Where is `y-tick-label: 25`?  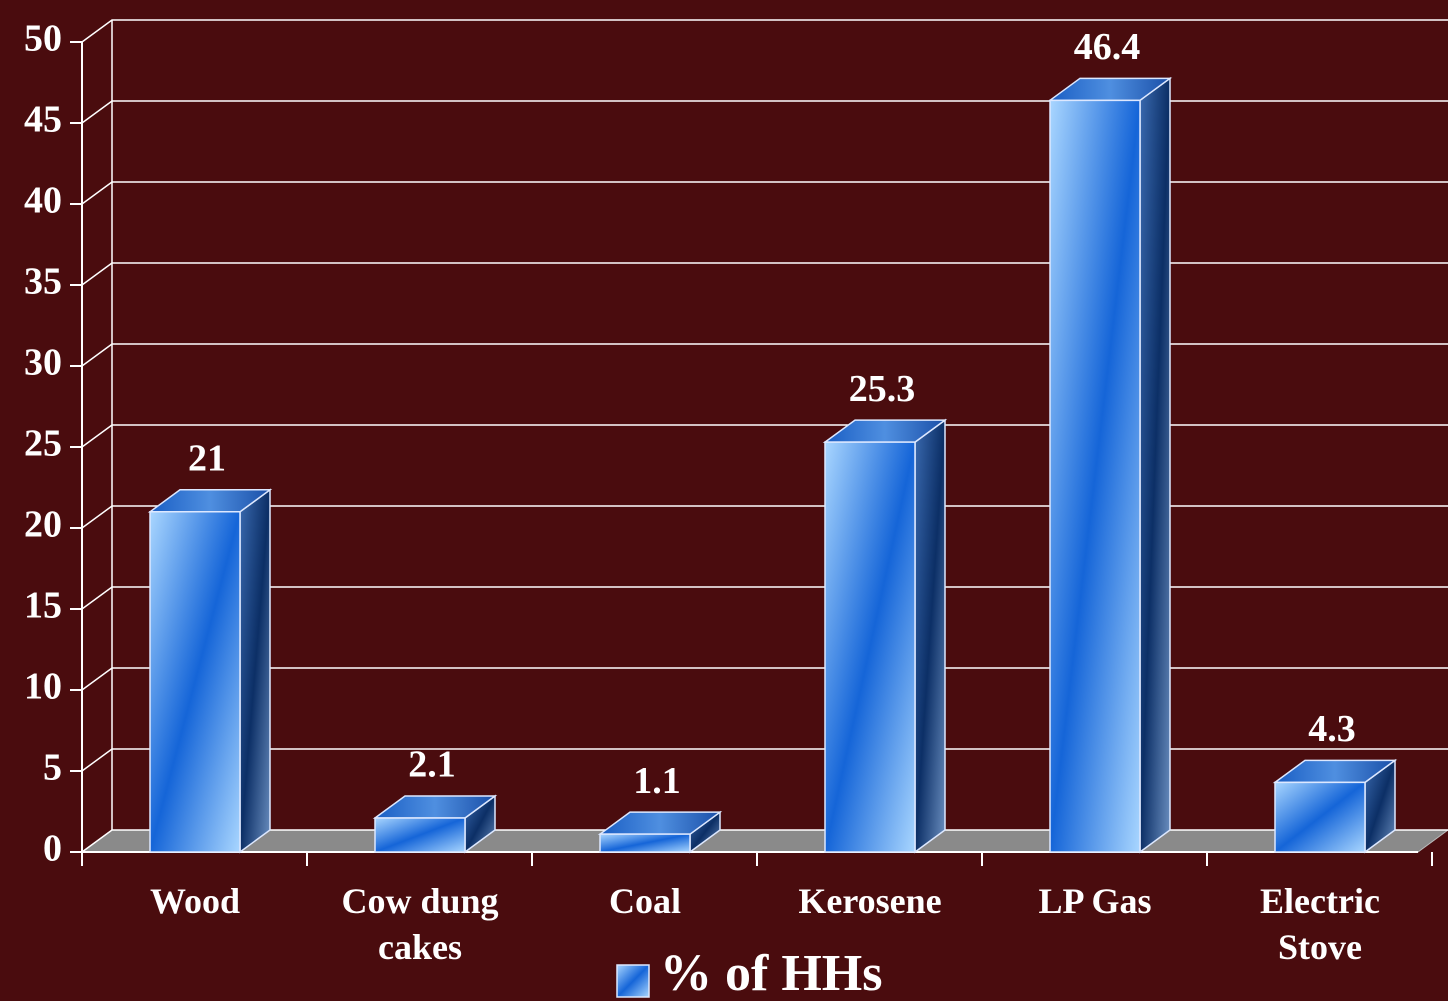
y-tick-label: 25 is located at coordinates (43, 444).